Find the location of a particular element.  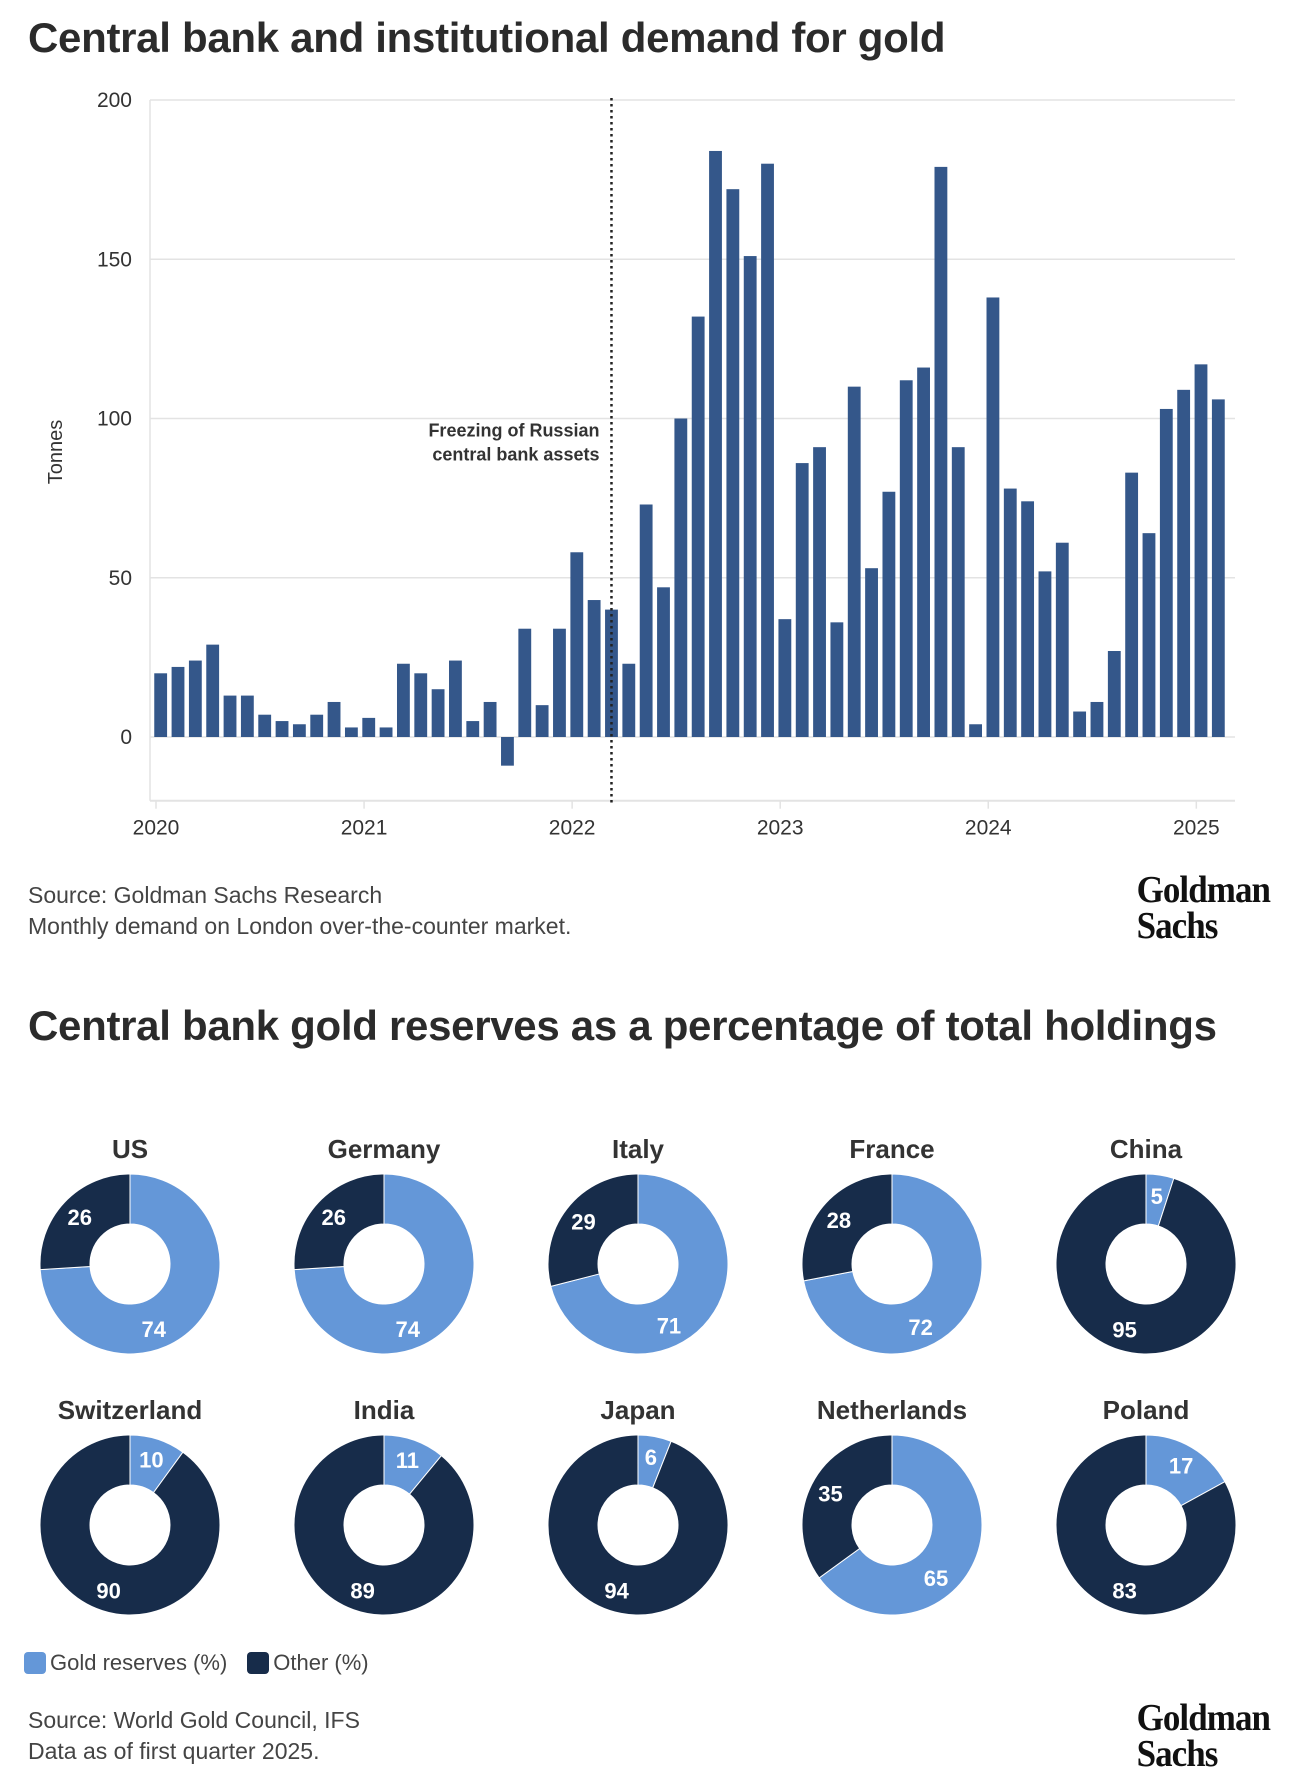

y-axis-label: Tonnes is located at coordinates (56, 452).